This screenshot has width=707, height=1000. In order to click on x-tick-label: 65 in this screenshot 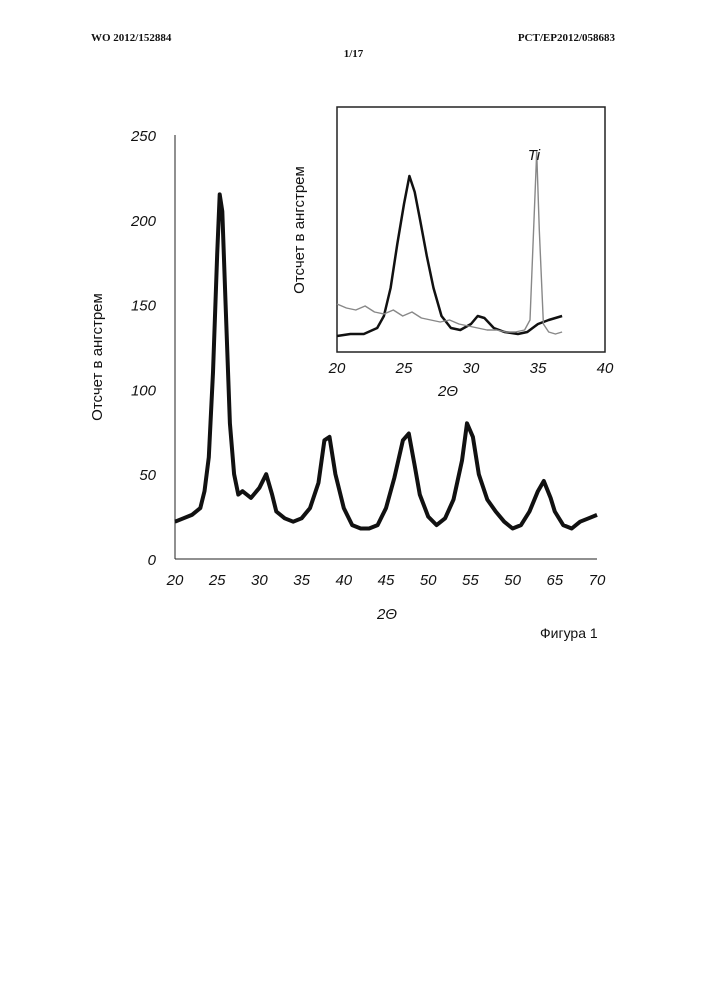, I will do `click(554, 580)`.